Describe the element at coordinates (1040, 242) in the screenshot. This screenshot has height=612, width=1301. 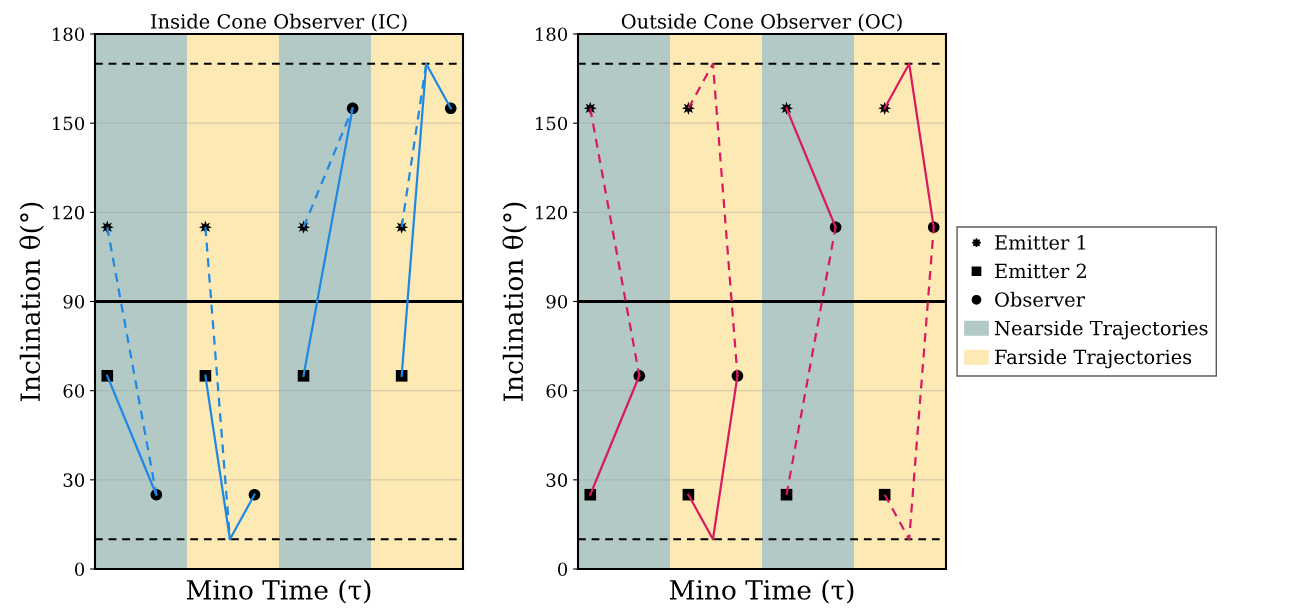
I see `legend-label: Emitter 1` at that location.